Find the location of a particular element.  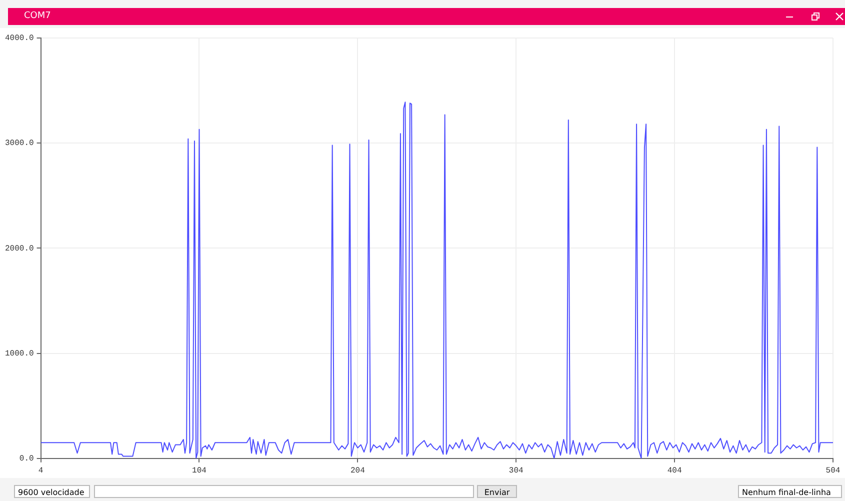

text: Nenhum final-de-linha is located at coordinates (790, 491).